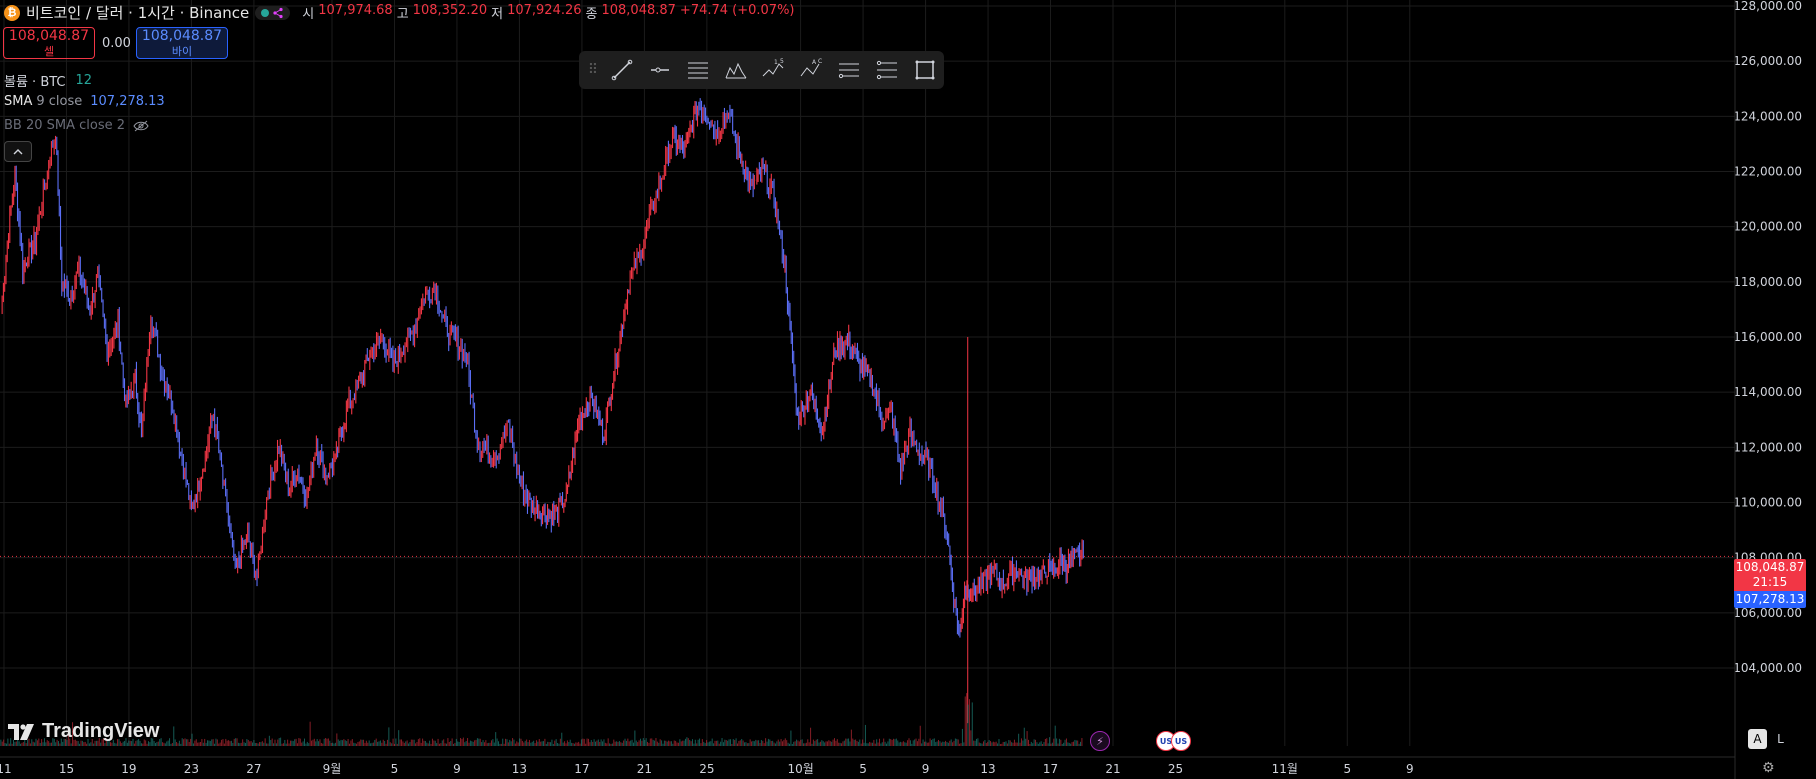 The height and width of the screenshot is (779, 1816). I want to click on change-value: +74.74 (+0.07%), so click(737, 10).